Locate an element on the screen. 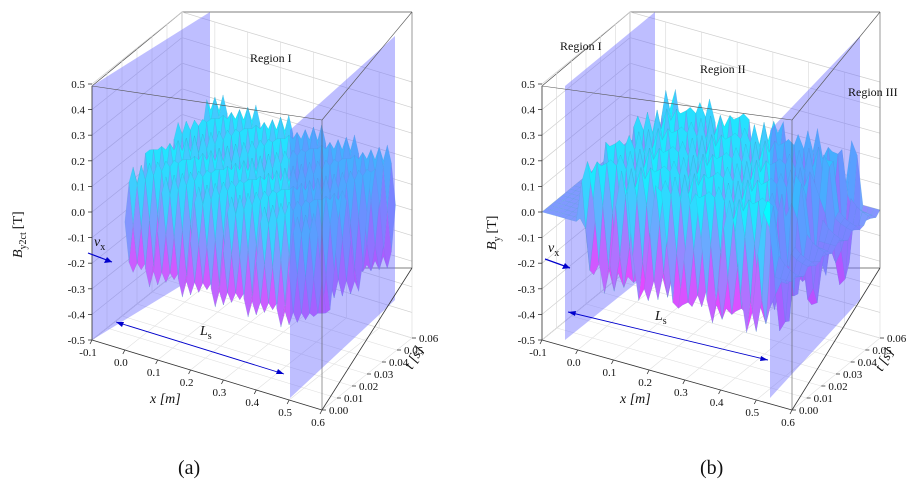 Image resolution: width=906 pixels, height=487 pixels. length-symbol-a: L is located at coordinates (203, 331).